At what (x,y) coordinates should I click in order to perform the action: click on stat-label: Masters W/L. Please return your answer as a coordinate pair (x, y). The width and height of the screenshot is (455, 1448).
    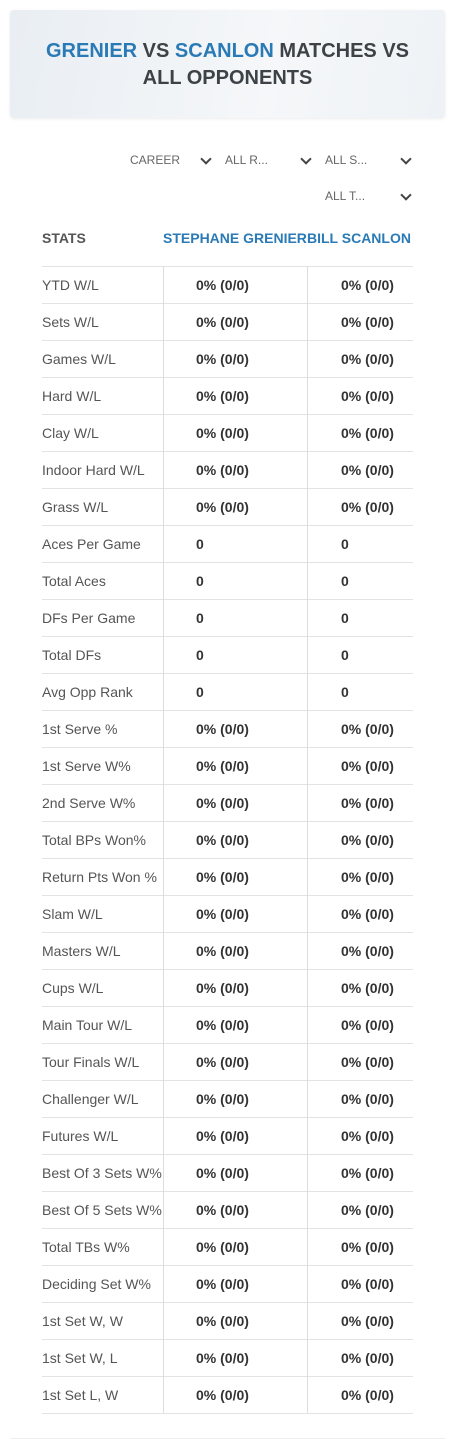
    Looking at the image, I should click on (81, 951).